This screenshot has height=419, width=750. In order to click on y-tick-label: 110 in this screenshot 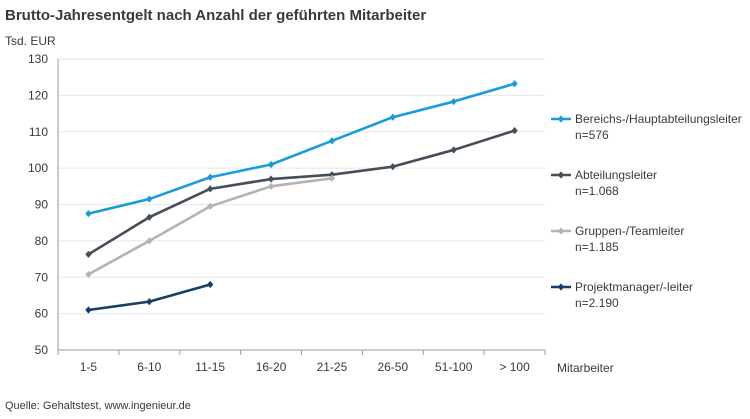, I will do `click(38, 132)`.